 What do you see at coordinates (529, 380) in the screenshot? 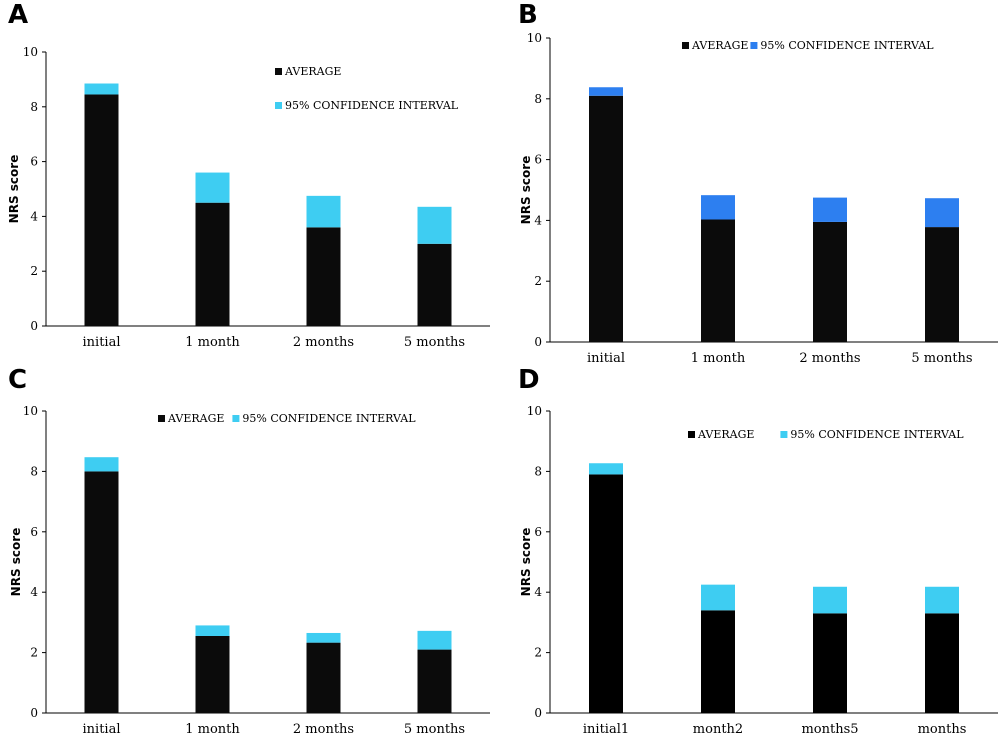
I see `panel-label: D` at bounding box center [529, 380].